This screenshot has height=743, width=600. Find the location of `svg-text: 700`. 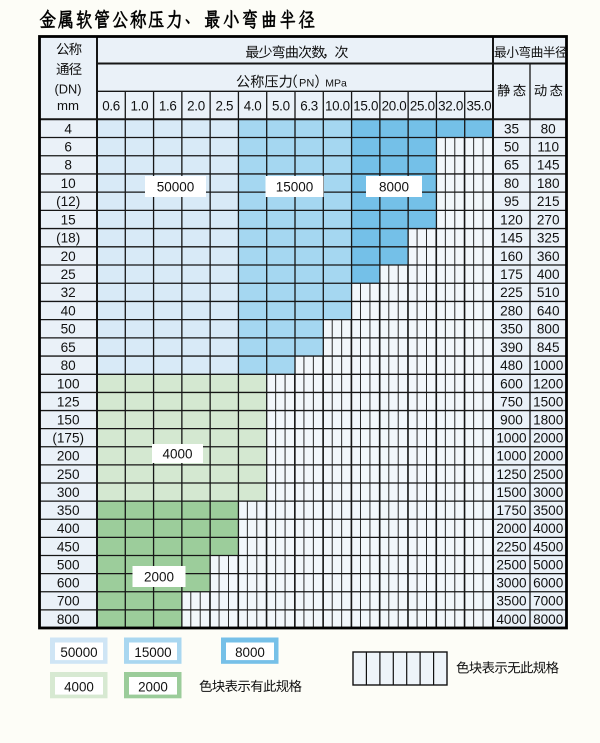

svg-text: 700 is located at coordinates (68, 601).